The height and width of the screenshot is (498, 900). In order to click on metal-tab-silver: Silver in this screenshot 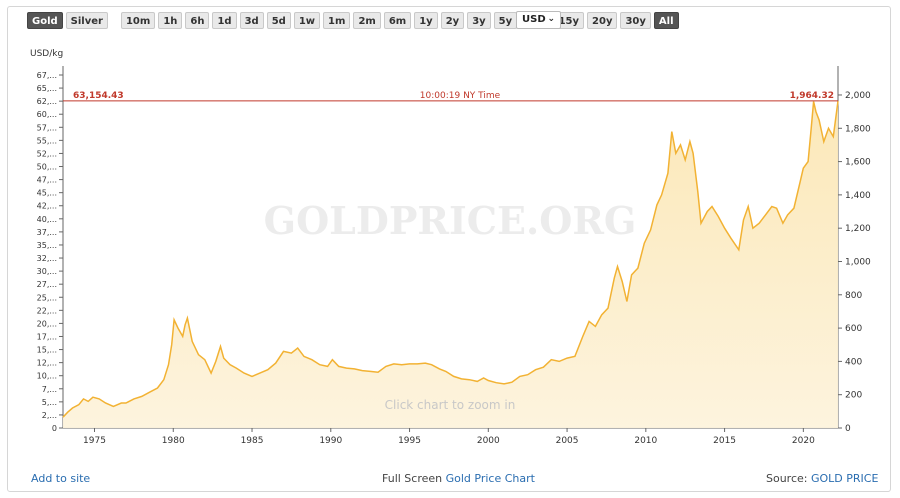, I will do `click(86, 20)`.